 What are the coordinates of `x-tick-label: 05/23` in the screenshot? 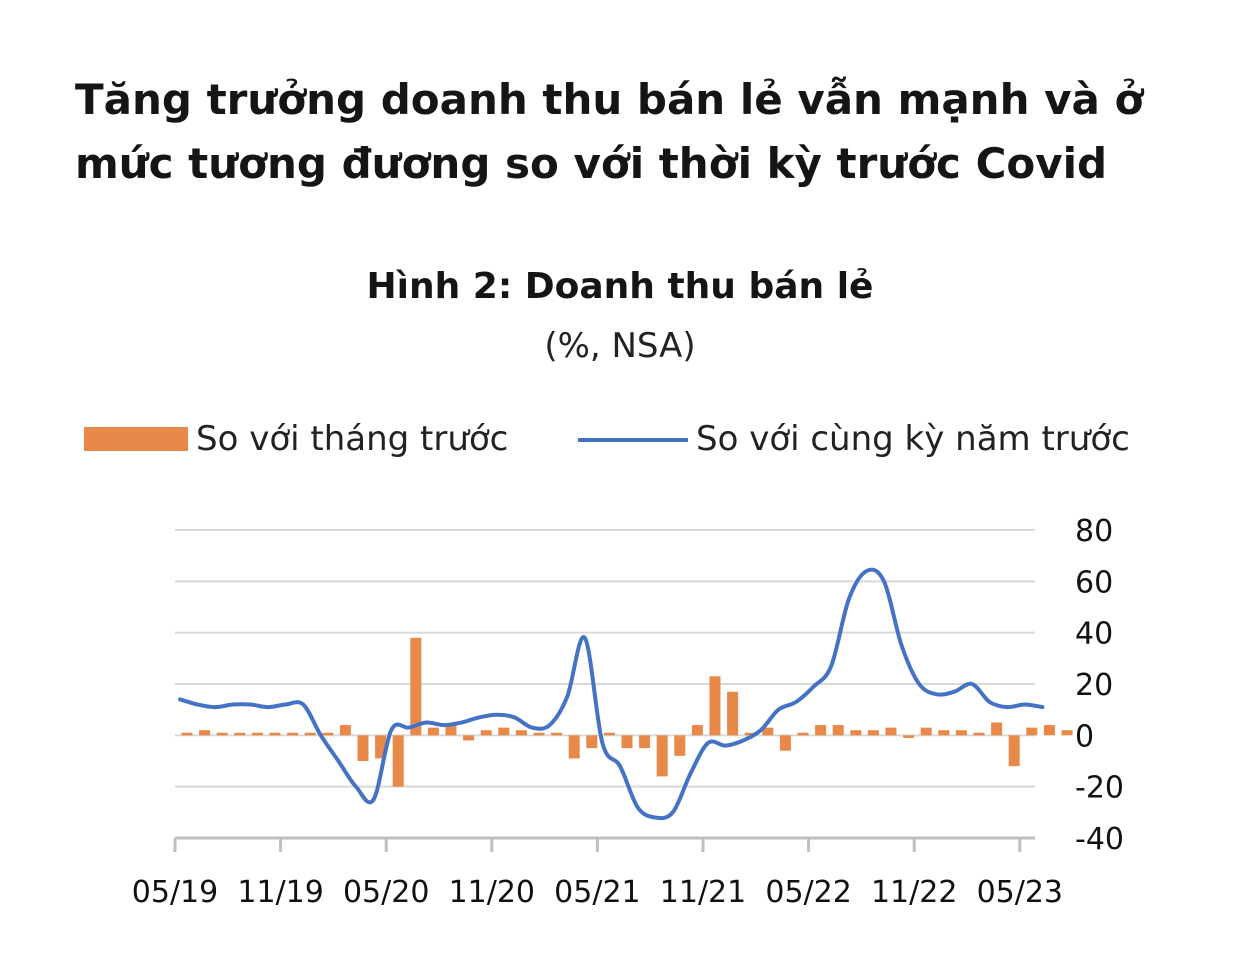 It's located at (1020, 892).